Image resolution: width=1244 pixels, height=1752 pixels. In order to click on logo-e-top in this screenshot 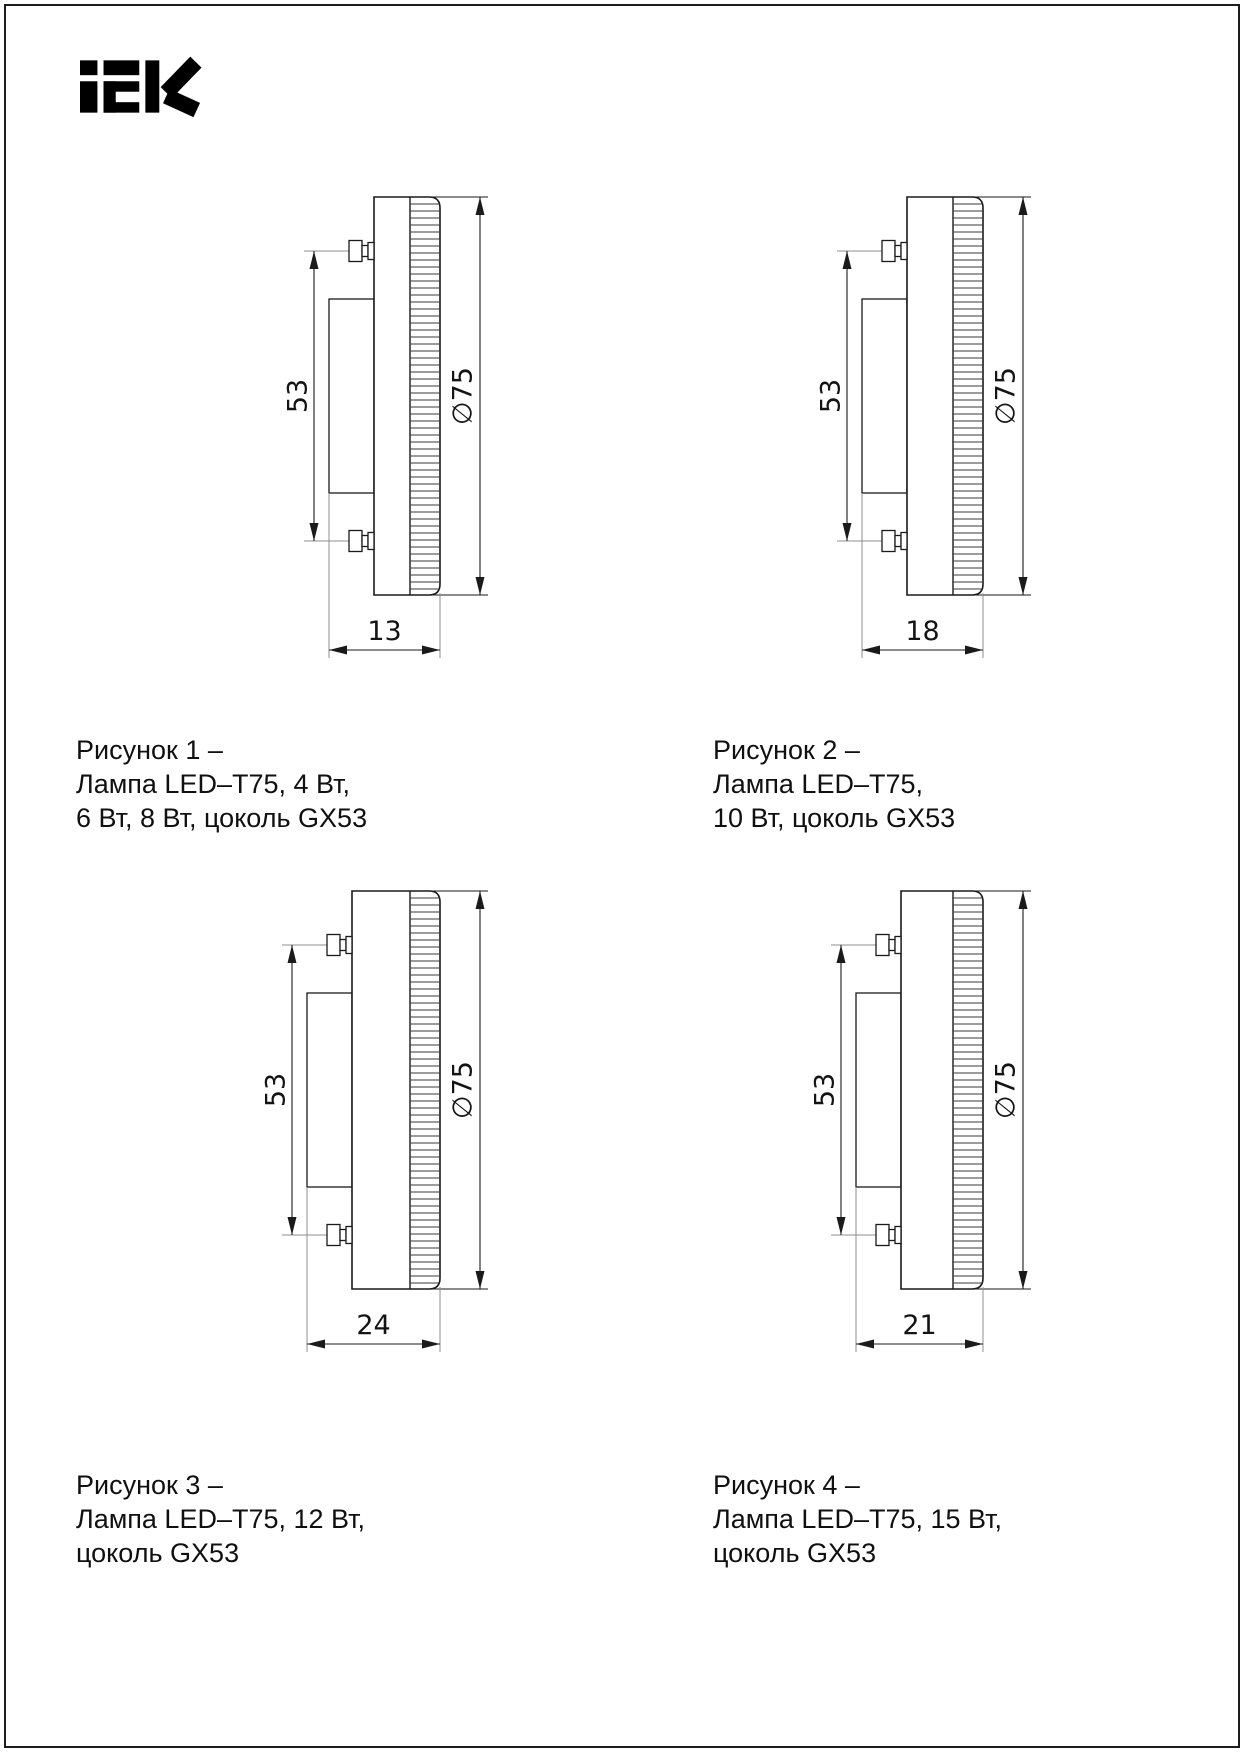, I will do `click(121, 68)`.